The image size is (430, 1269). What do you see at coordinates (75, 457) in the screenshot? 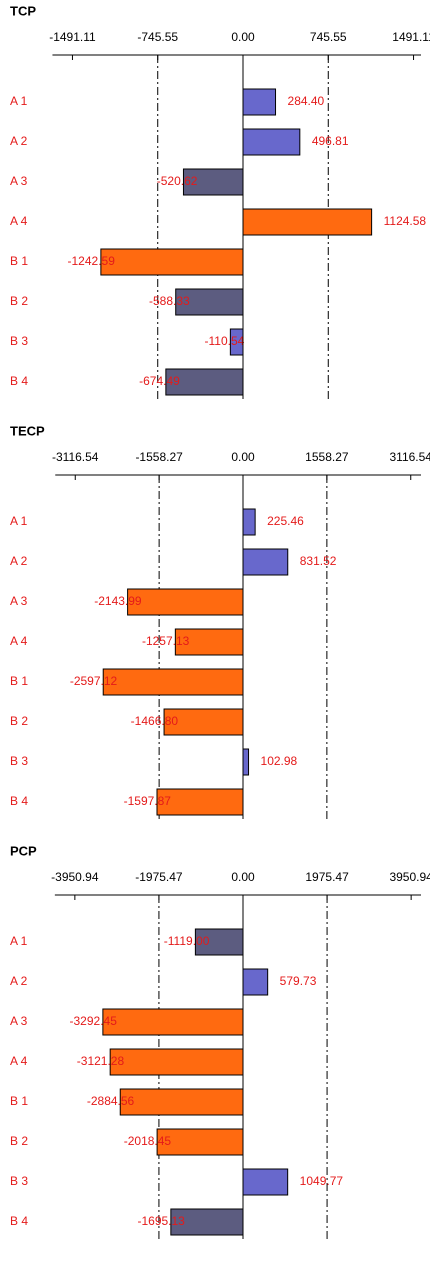
I see `x-tick-label: -3116.54` at bounding box center [75, 457].